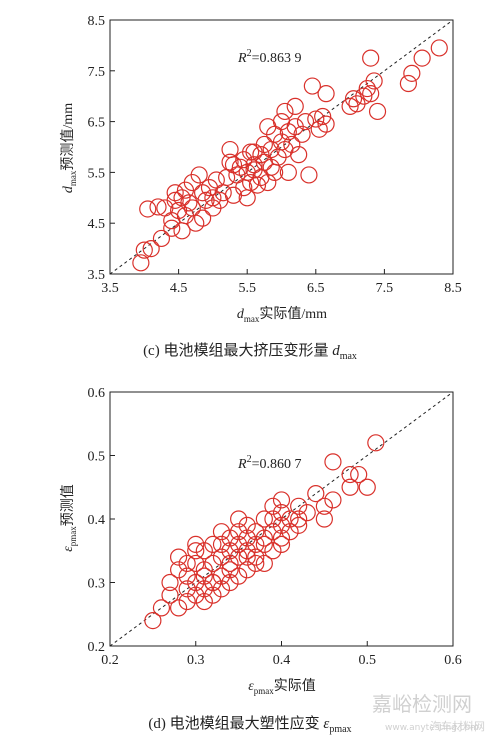  Describe the element at coordinates (282, 660) in the screenshot. I see `x-tick-label: 0.4` at that location.